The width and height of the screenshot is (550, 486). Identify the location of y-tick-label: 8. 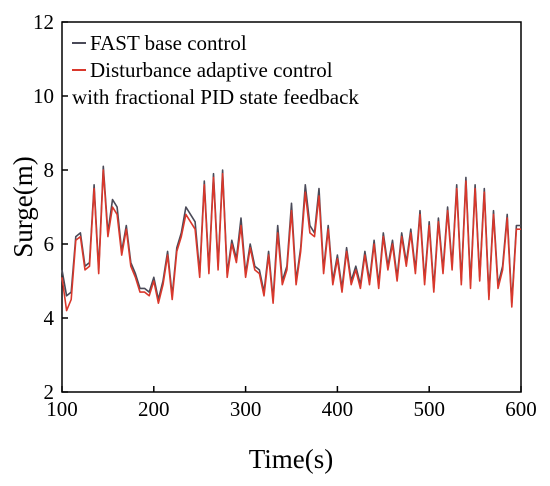
(49, 170).